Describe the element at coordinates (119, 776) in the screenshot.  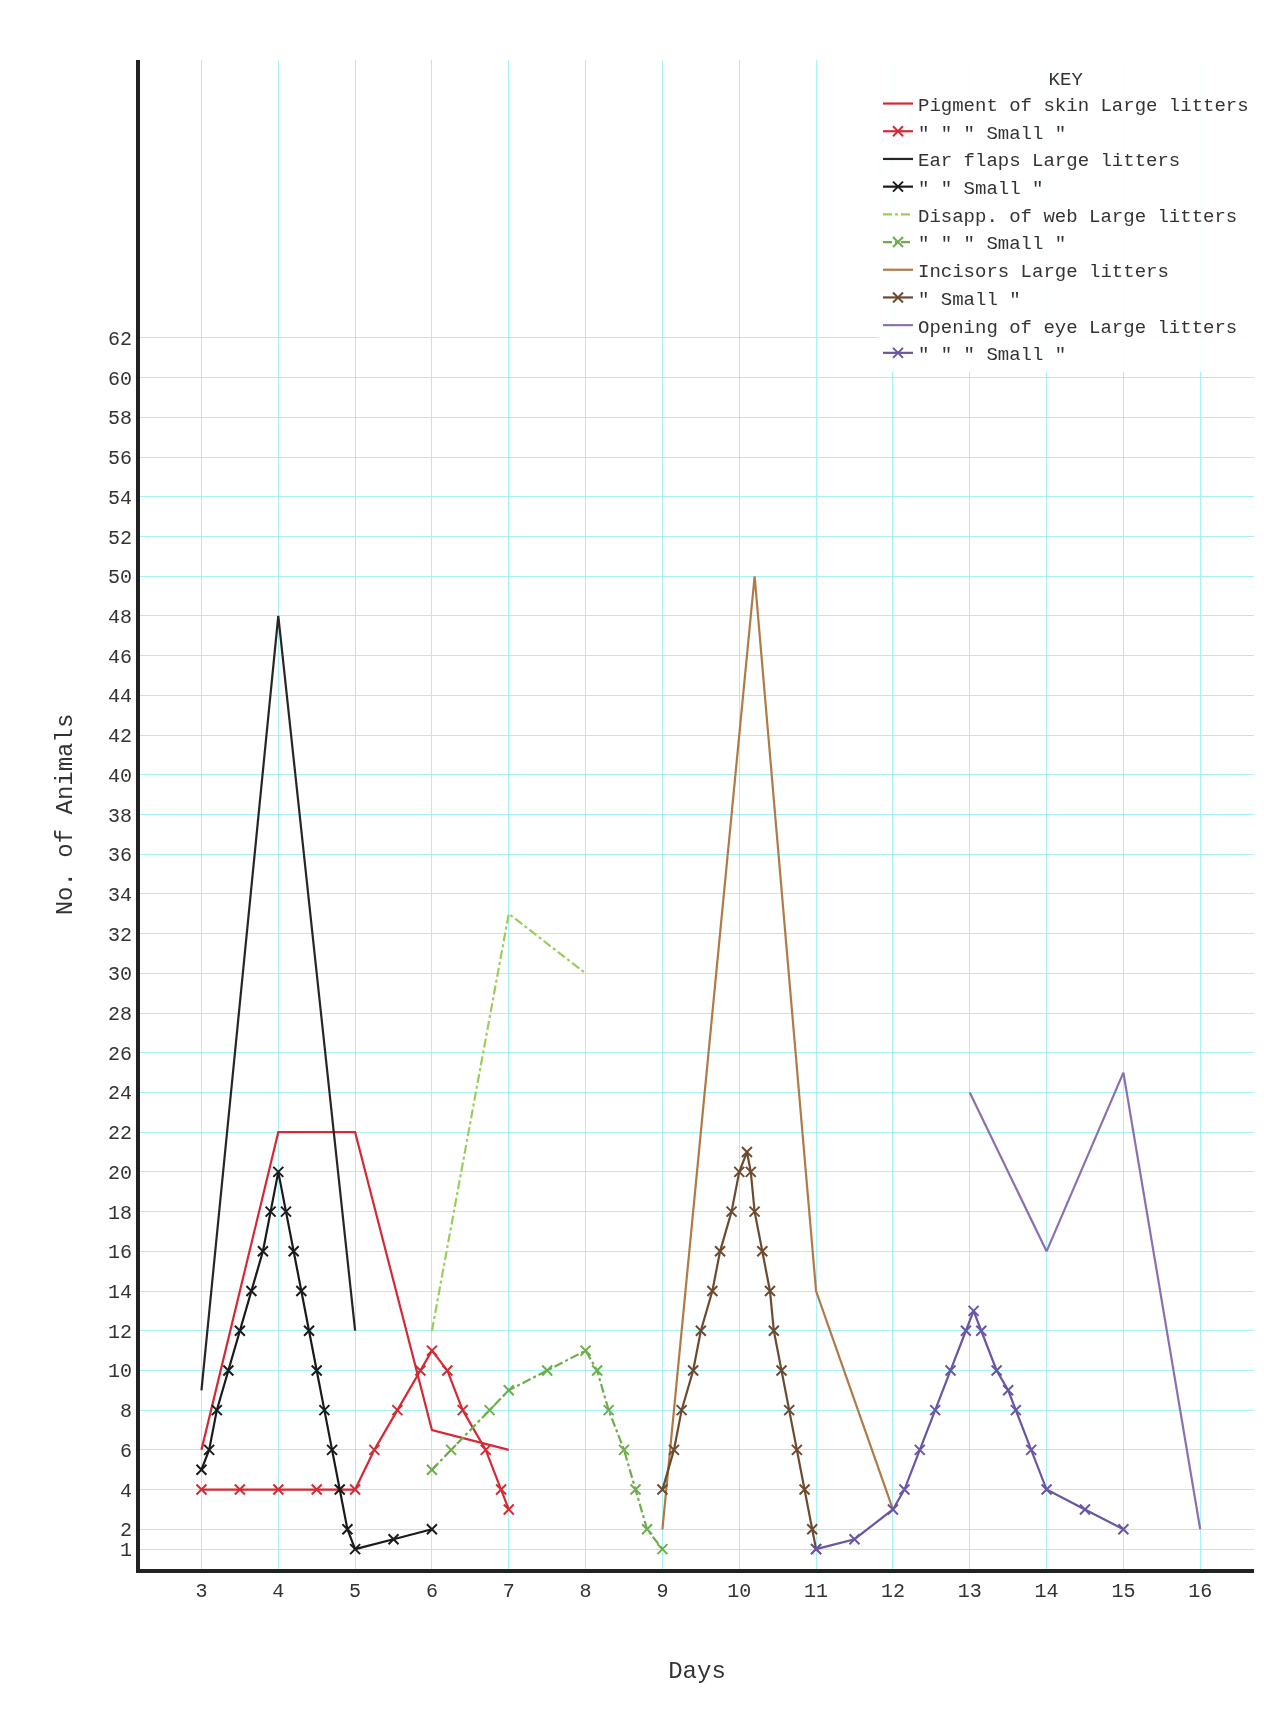
I see `y-tick-label: 40` at that location.